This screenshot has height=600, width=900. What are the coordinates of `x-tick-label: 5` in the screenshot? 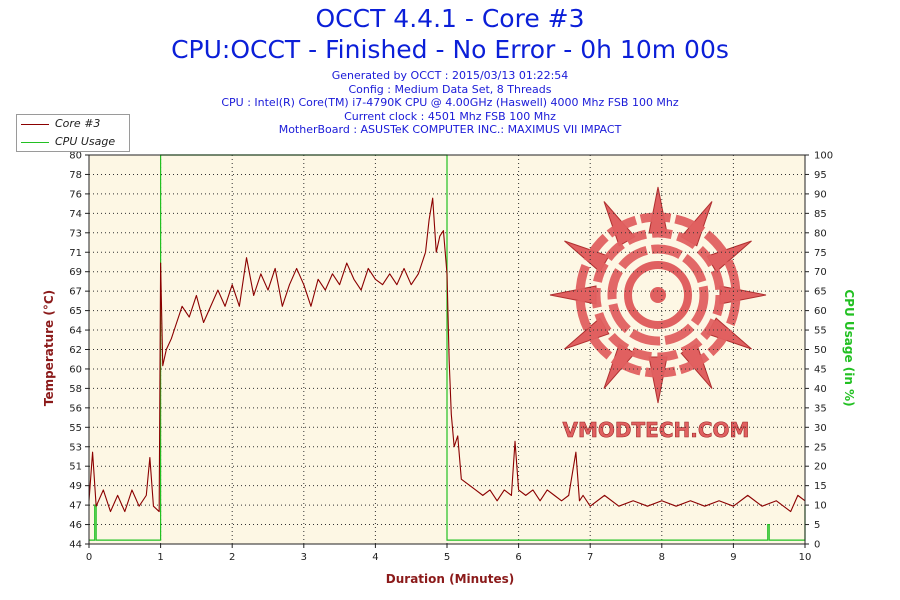 It's located at (447, 557).